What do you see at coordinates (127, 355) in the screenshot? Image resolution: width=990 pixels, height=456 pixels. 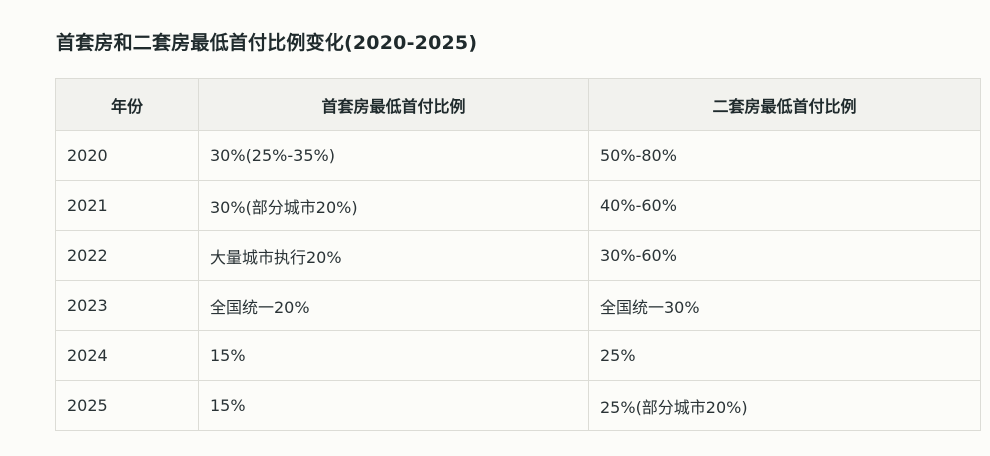 I see `cell-year: 2024` at bounding box center [127, 355].